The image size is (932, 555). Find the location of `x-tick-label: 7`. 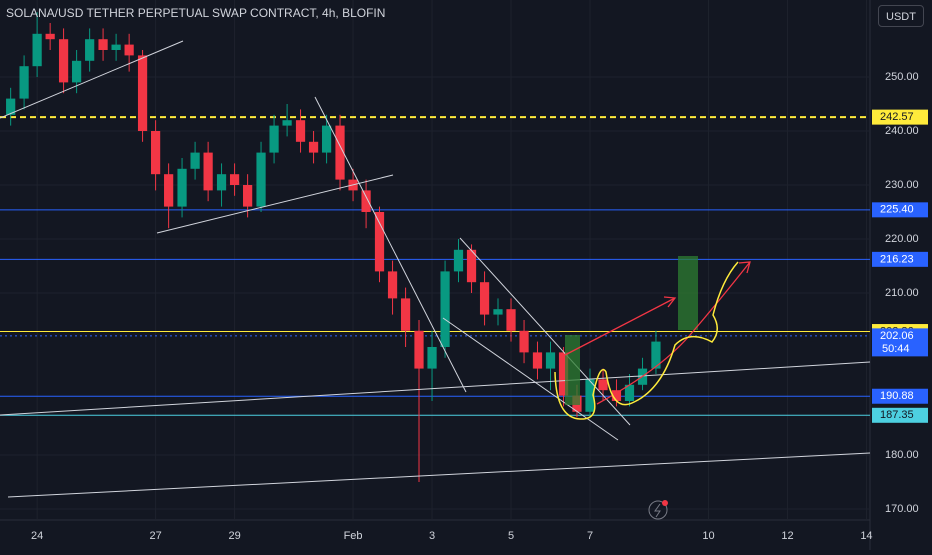

x-tick-label: 7 is located at coordinates (590, 536).